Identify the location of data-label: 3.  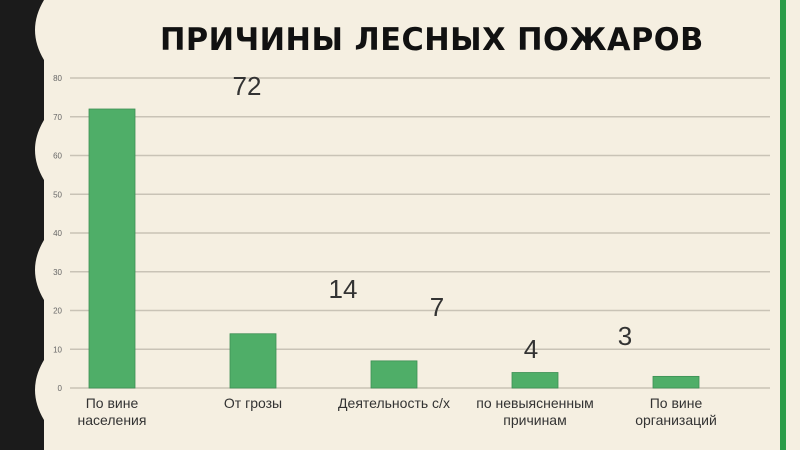
(625, 336).